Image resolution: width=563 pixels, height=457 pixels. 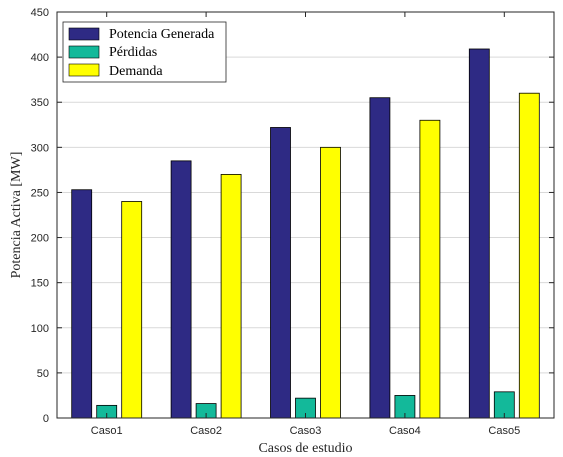 I want to click on y-tick-label: 450, so click(x=40, y=13).